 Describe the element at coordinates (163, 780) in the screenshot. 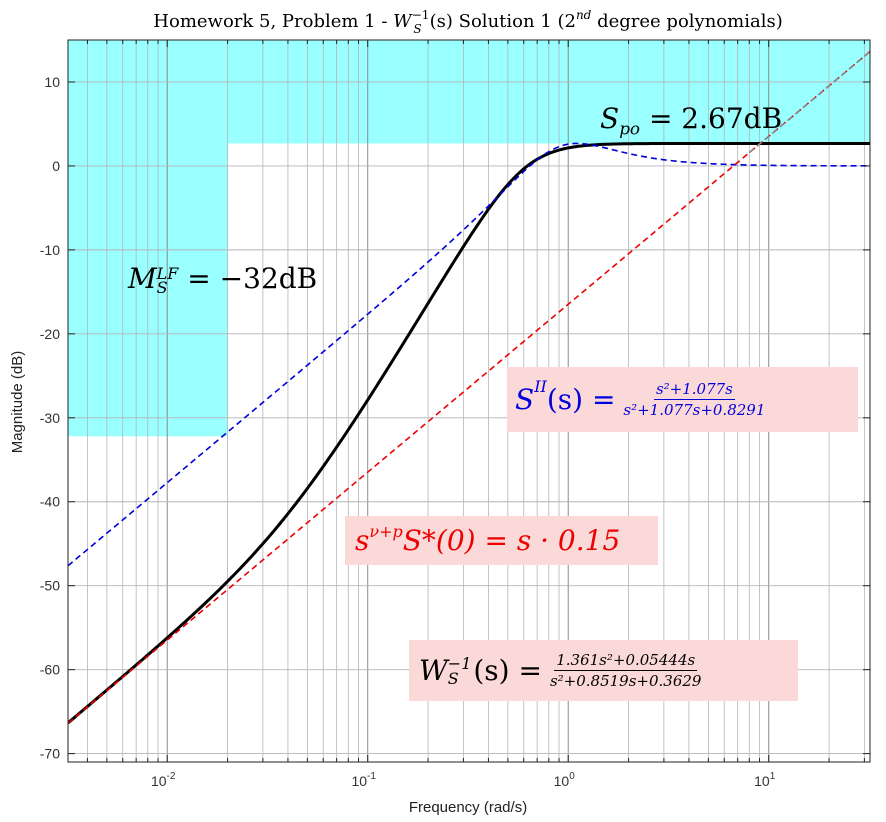

I see `x-tick-label: 10⁻²` at that location.